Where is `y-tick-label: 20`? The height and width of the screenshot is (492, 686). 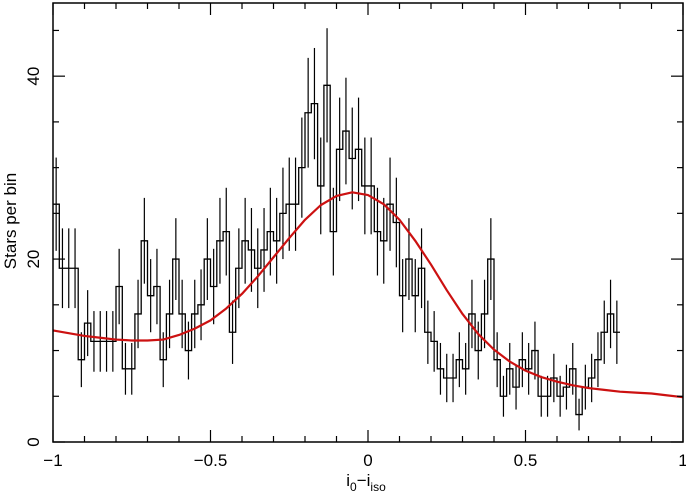
y-tick-label: 20 is located at coordinates (33, 259).